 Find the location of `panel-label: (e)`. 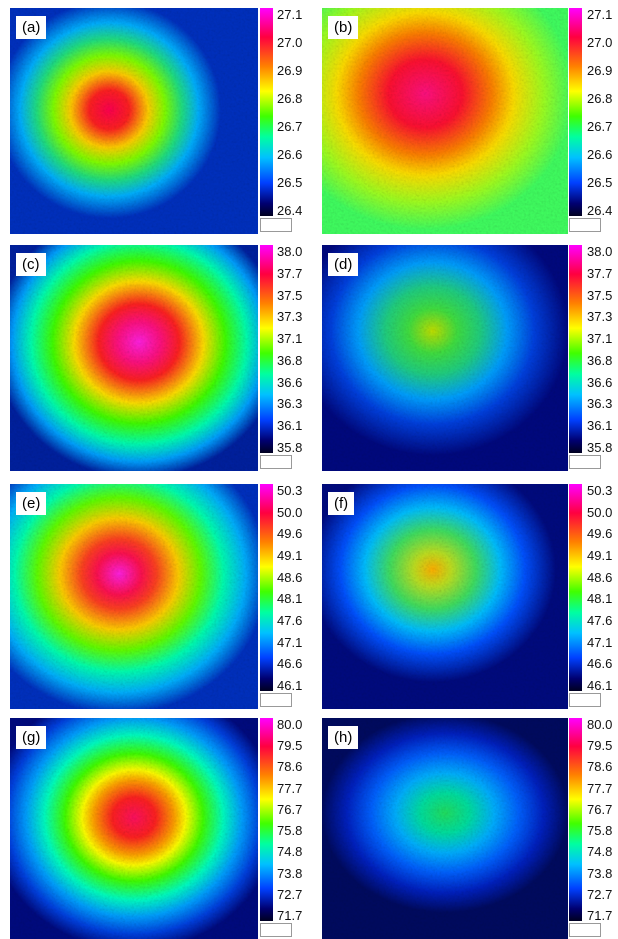

panel-label: (e) is located at coordinates (31, 503).